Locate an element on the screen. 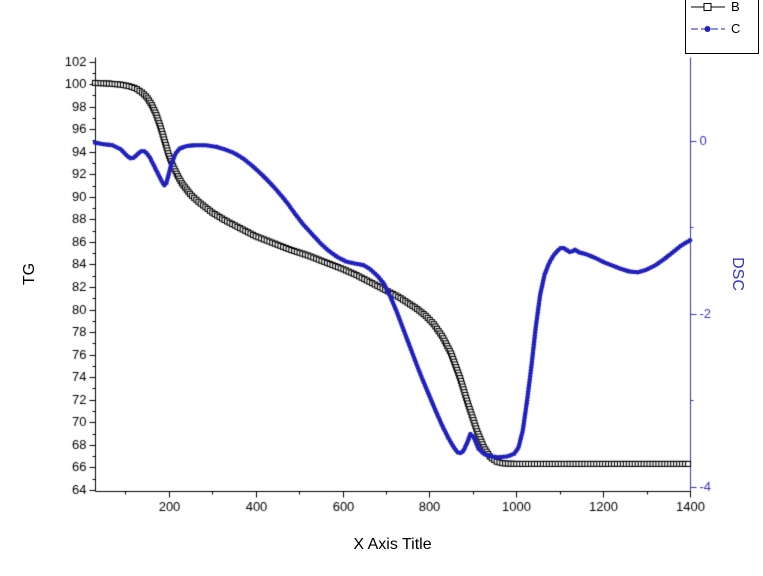 Image resolution: width=763 pixels, height=576 pixels. filled-circle-marker-icon is located at coordinates (708, 29).